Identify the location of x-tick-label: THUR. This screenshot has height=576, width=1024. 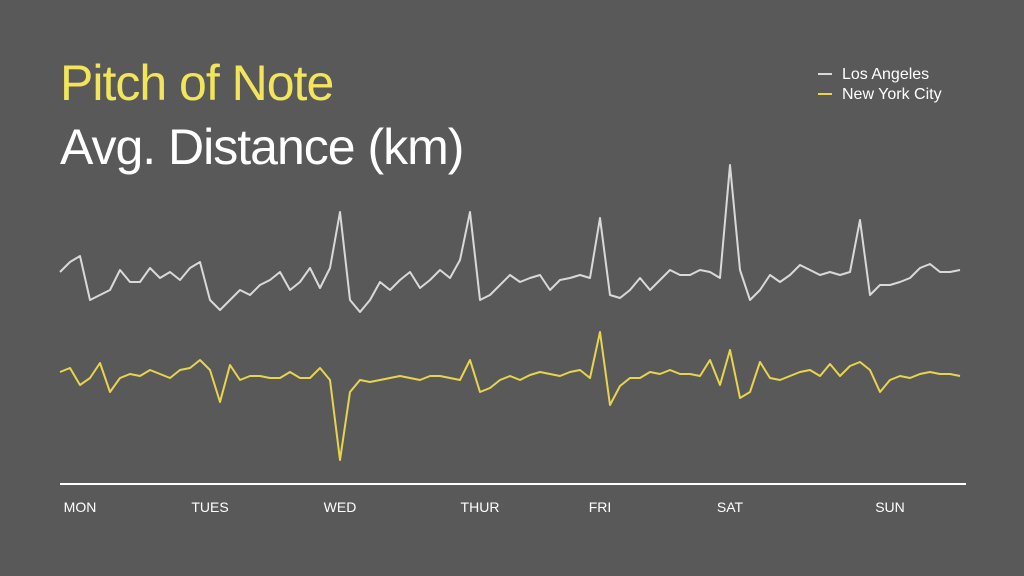
(480, 507).